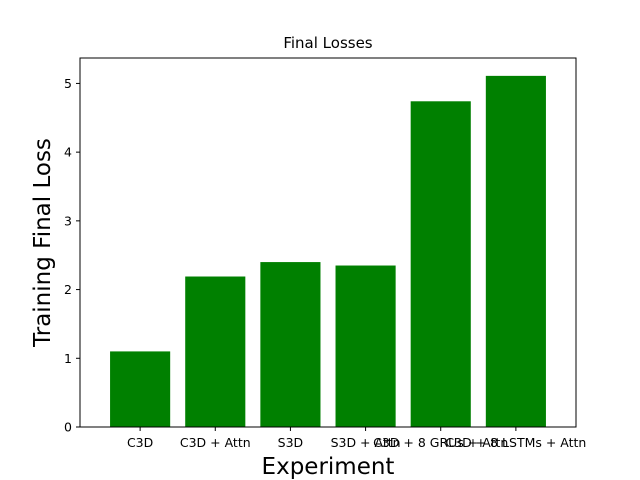  Describe the element at coordinates (327, 43) in the screenshot. I see `chart-title: Final Losses` at that location.